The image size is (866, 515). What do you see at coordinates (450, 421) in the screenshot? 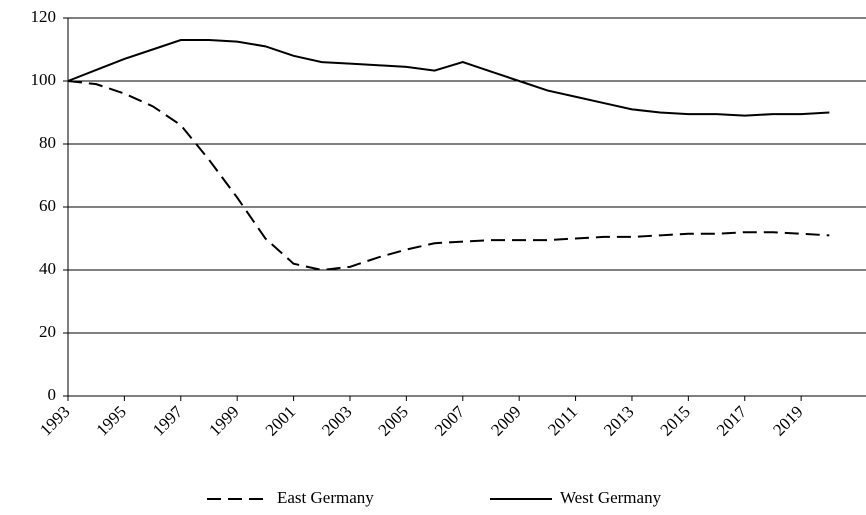
I see `x-tick-label: 2007` at bounding box center [450, 421].